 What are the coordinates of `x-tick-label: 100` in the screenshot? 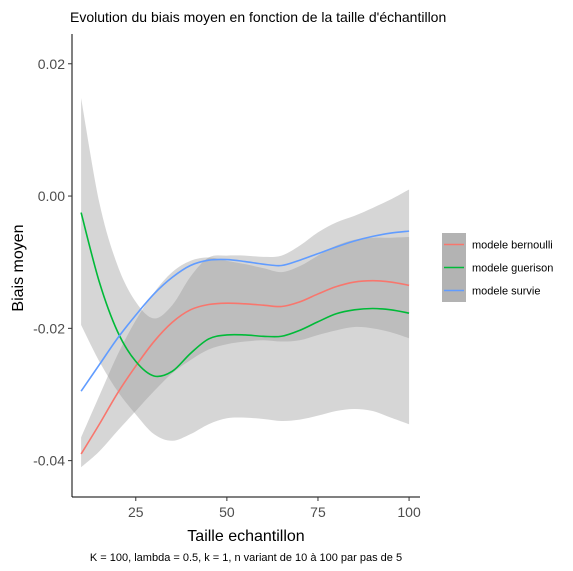 It's located at (409, 512).